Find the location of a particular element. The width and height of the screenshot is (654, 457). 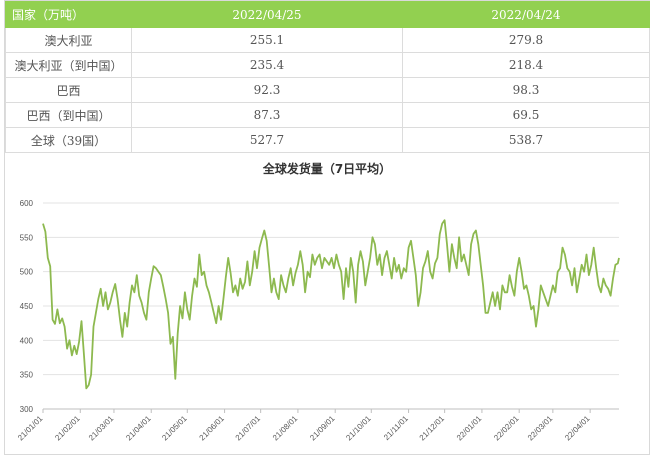

table-header-row: 国家（万吨） 2022/04/25 2022/04/24 is located at coordinates (327, 14).